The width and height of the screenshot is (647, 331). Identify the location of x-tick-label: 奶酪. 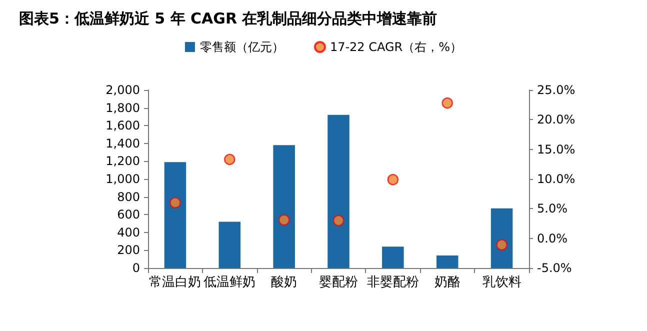
(447, 282).